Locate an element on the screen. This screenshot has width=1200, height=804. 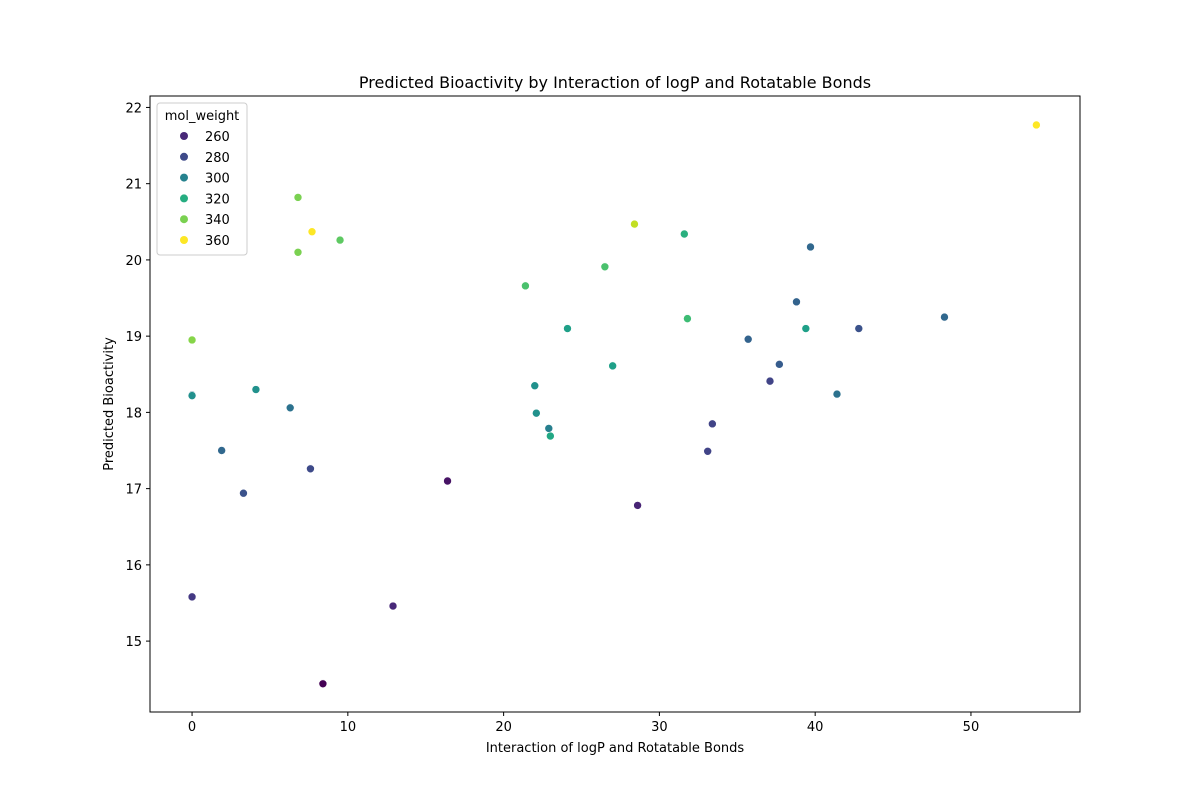
legend: mol_weight 260 280 300 320 340 360 is located at coordinates (202, 179).